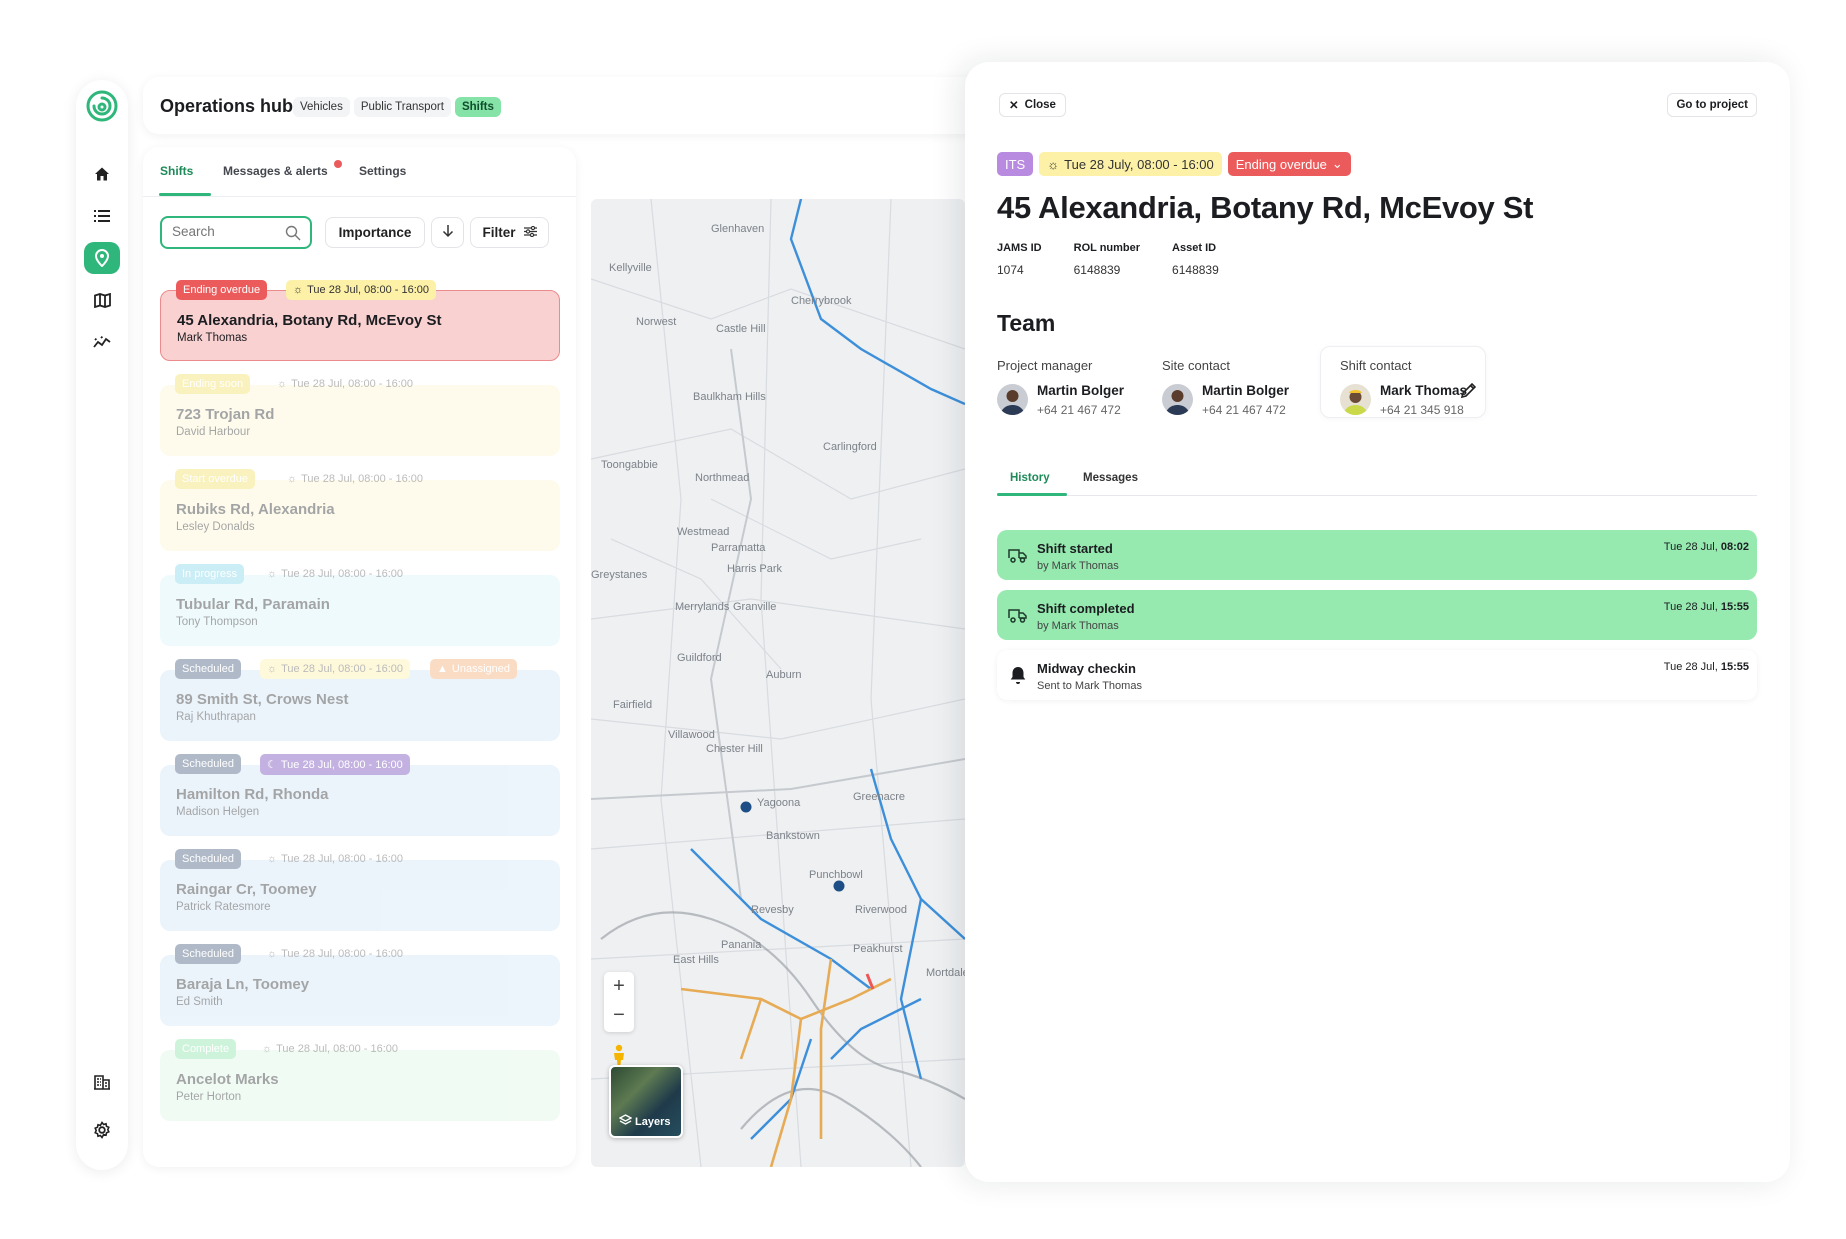 The width and height of the screenshot is (1846, 1239). I want to click on map-label: Chester Hill, so click(734, 749).